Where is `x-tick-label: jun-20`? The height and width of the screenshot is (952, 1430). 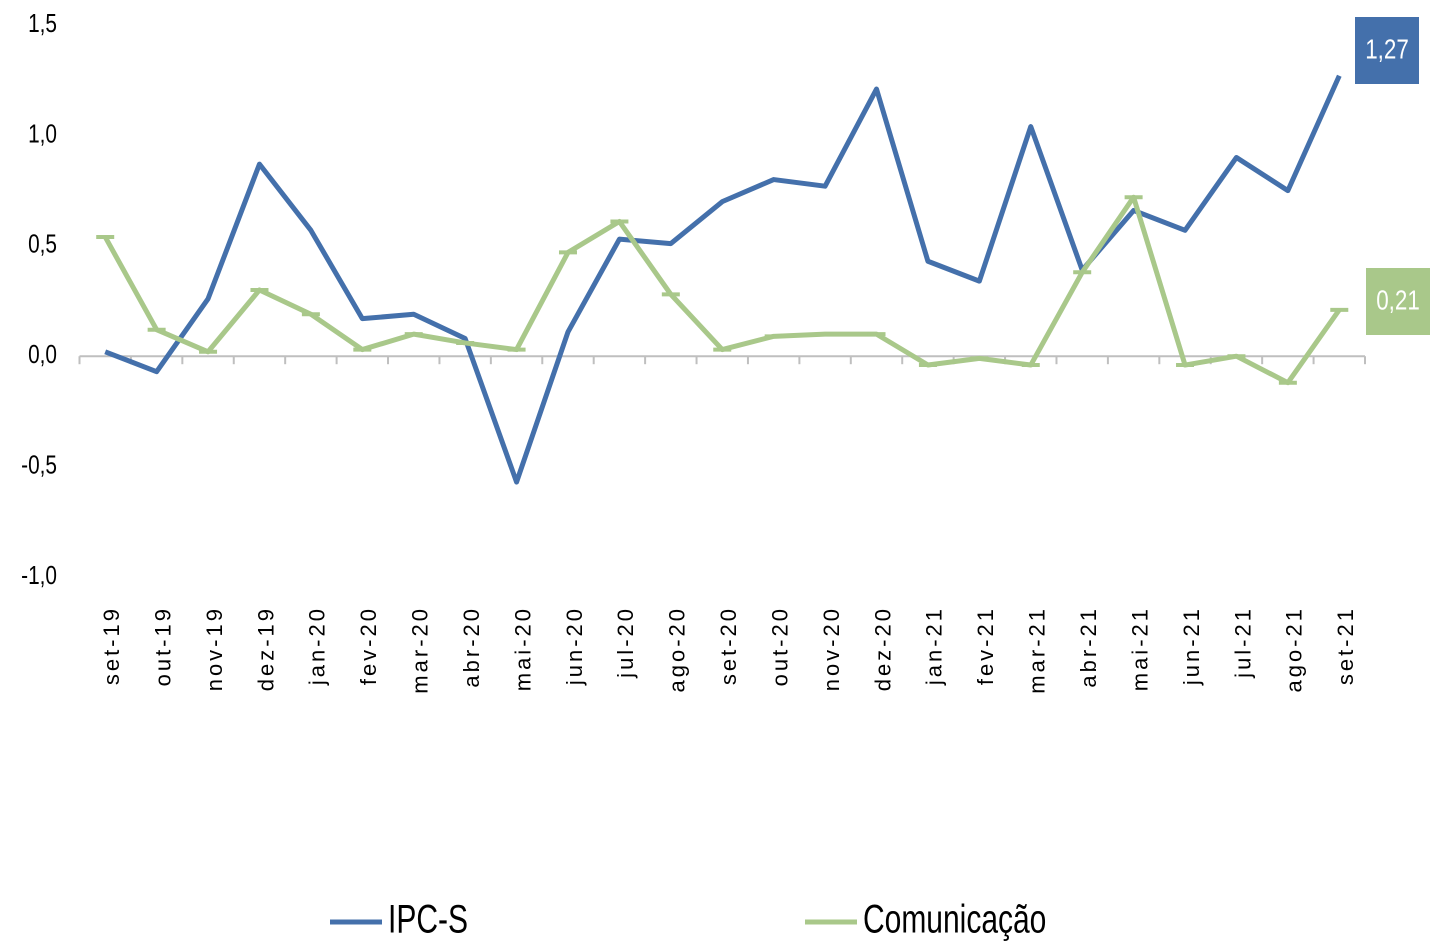
x-tick-label: jun-20 is located at coordinates (574, 646).